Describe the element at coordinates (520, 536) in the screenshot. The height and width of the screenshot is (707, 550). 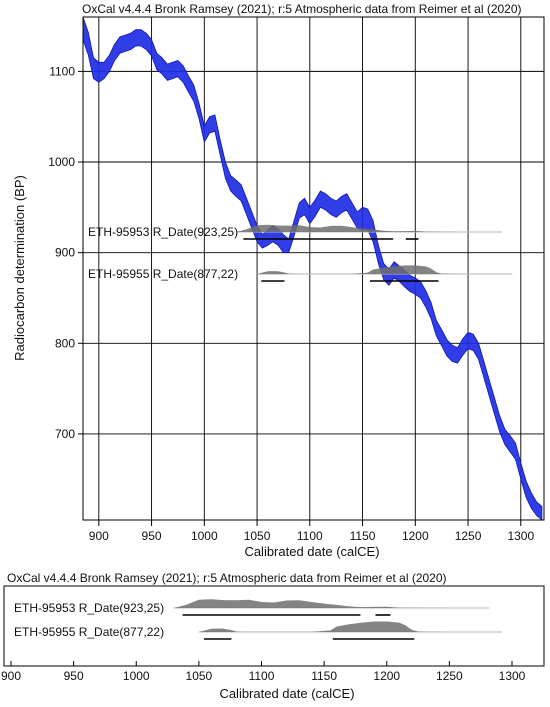
I see `top-x-tick-label: 1300` at that location.